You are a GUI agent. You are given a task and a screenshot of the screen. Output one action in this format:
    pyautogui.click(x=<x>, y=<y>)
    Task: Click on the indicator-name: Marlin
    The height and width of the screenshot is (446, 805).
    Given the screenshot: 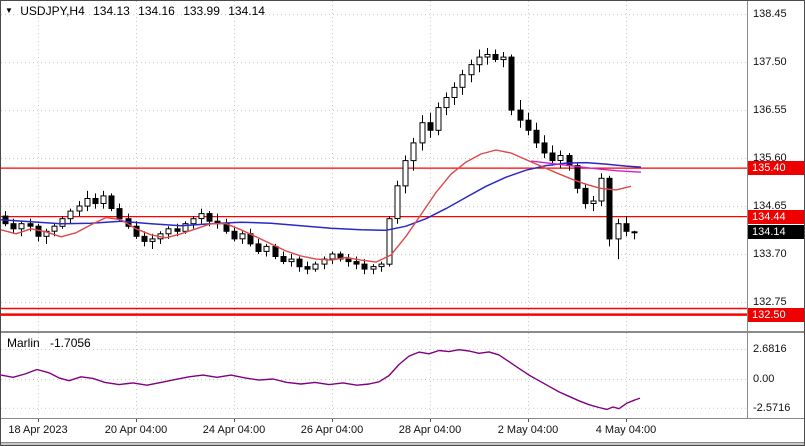 What is the action you would take?
    pyautogui.click(x=23, y=343)
    